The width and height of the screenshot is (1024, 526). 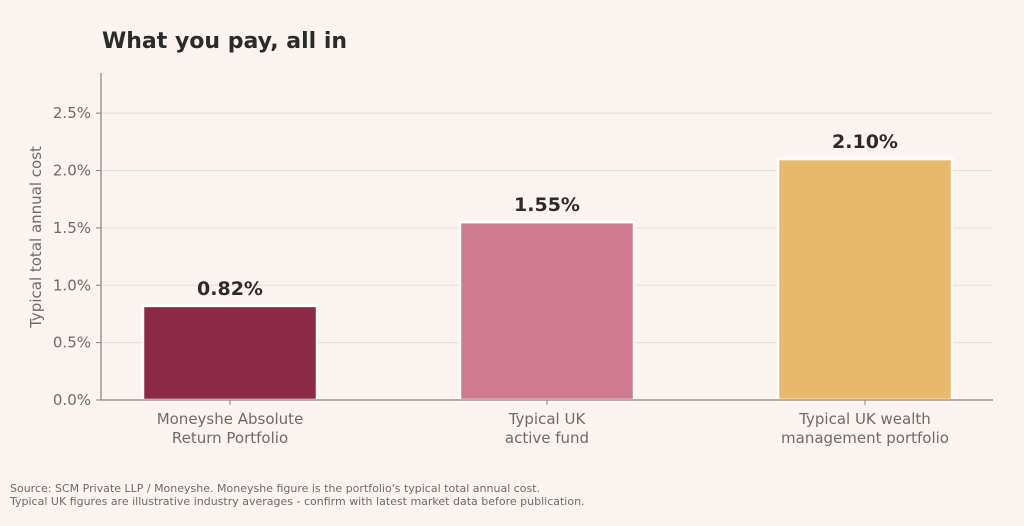 I want to click on chart-title: What you pay, all in, so click(x=224, y=41).